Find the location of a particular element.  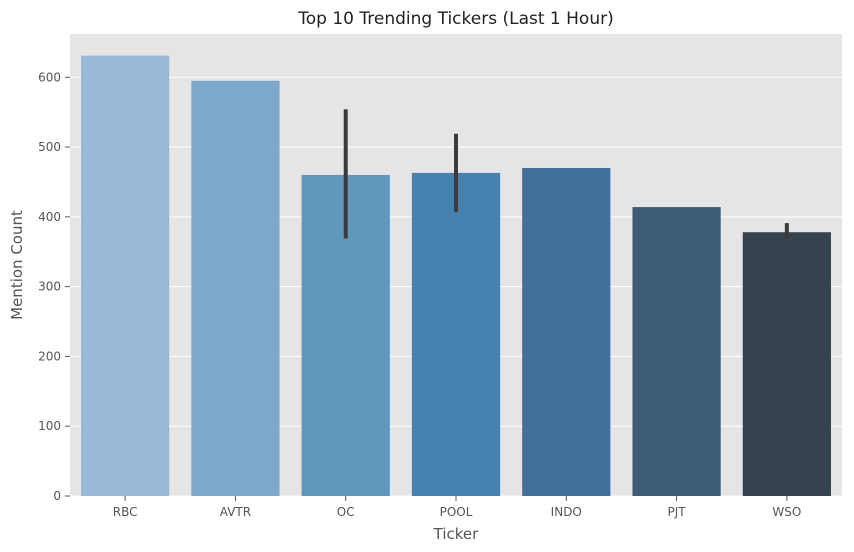

y-tick-label: 600 is located at coordinates (49, 77).